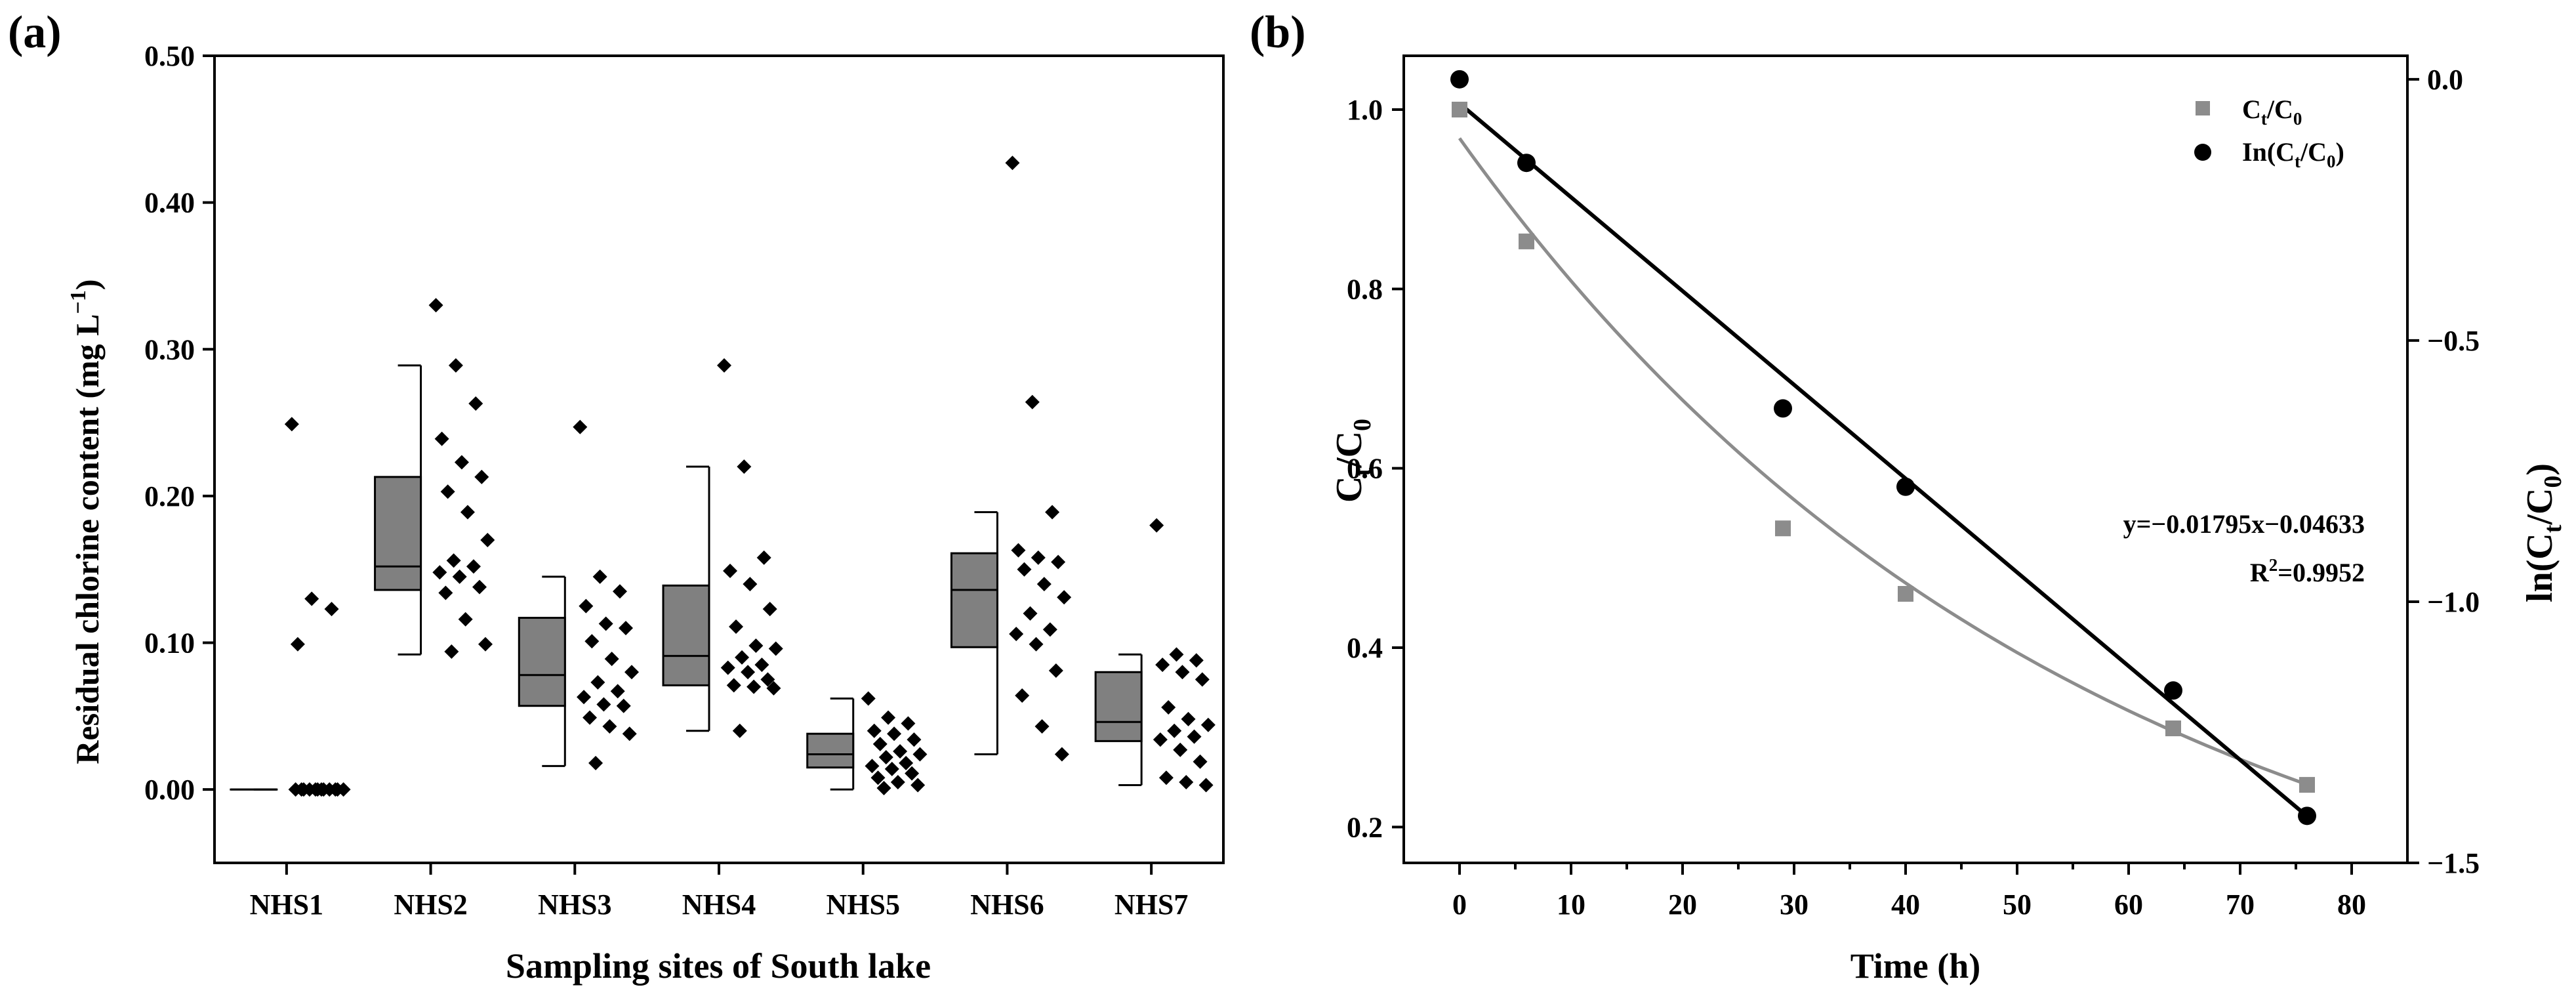 This screenshot has width=2576, height=1002. What do you see at coordinates (1365, 110) in the screenshot?
I see `left-y-tick-label: 1.0` at bounding box center [1365, 110].